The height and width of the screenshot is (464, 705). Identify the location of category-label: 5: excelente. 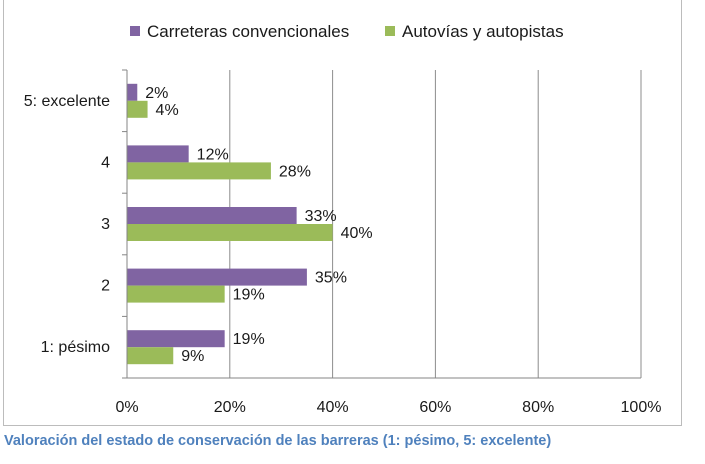
(67, 101).